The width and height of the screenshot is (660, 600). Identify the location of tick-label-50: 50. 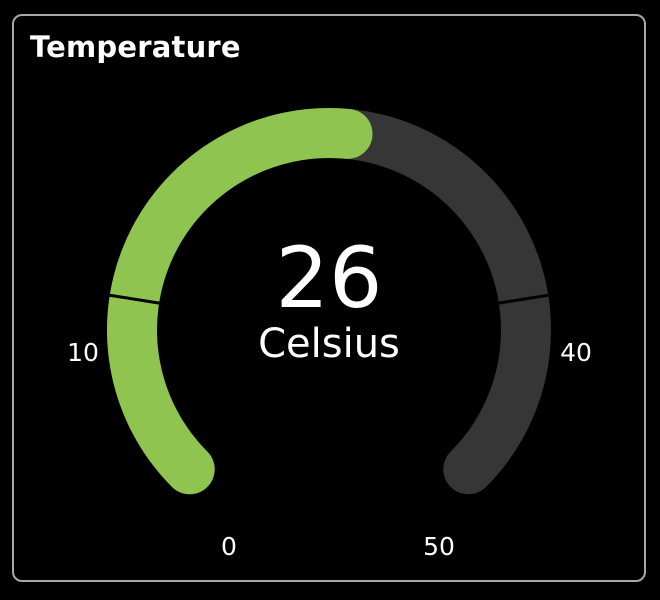
(439, 546).